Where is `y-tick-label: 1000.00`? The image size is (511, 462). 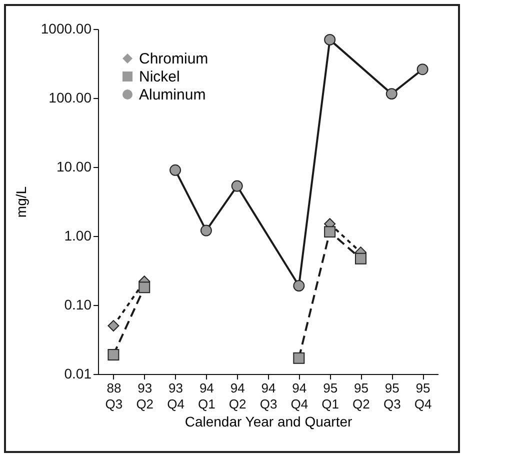 y-tick-label: 1000.00 is located at coordinates (66, 28).